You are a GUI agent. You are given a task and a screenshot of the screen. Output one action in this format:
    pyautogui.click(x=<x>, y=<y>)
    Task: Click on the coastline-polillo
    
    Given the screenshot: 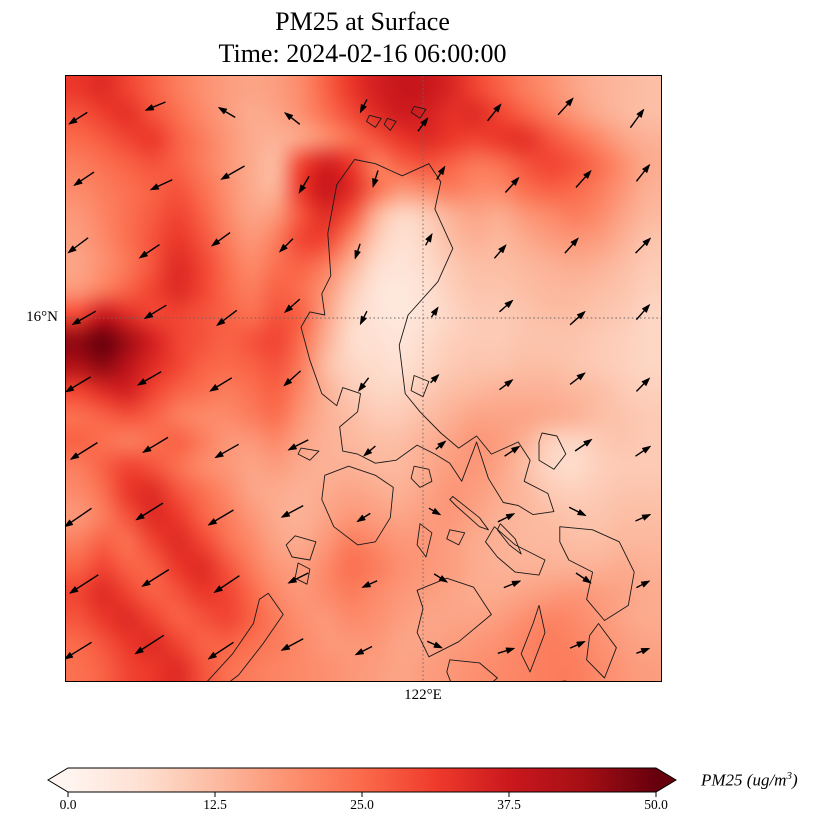 What is the action you would take?
    pyautogui.click(x=420, y=386)
    